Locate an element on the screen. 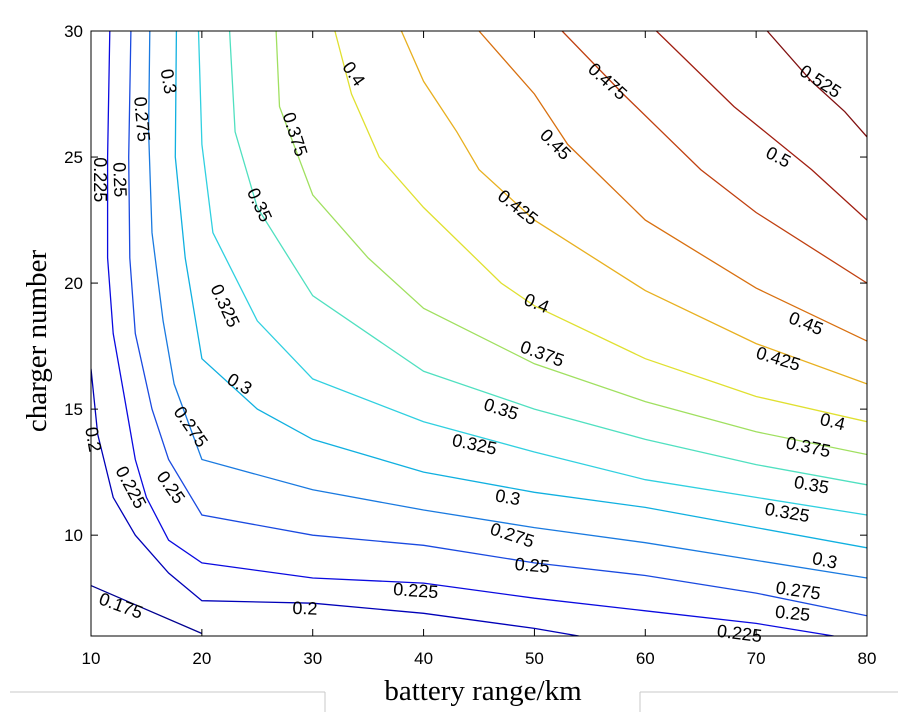  x-tick-label: 50 is located at coordinates (534, 658).